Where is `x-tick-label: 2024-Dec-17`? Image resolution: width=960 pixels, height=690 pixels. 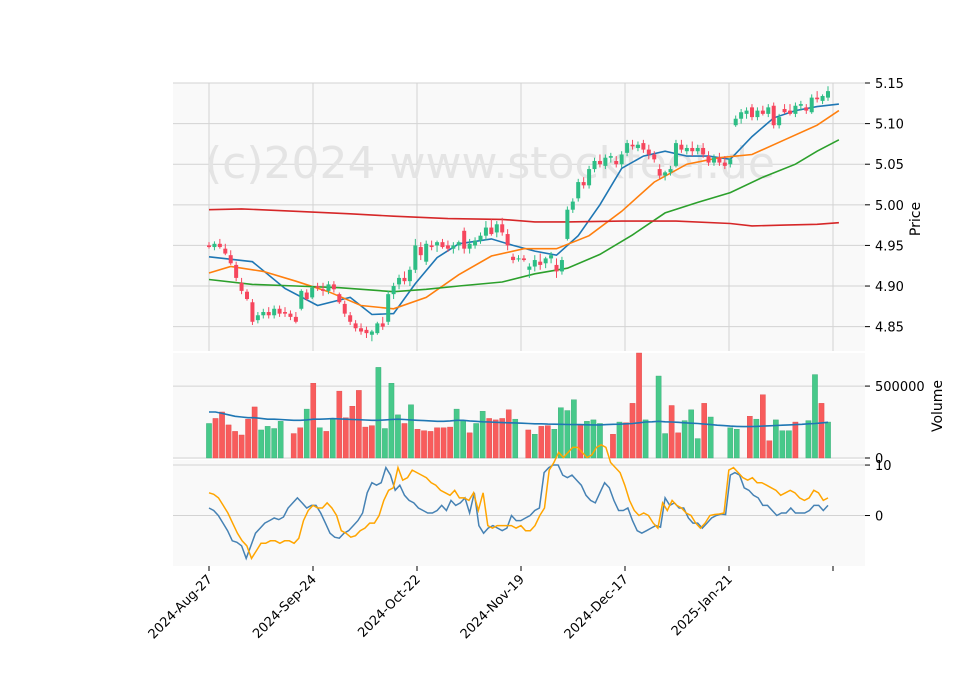 x-tick-label: 2024-Dec-17 is located at coordinates (597, 607).